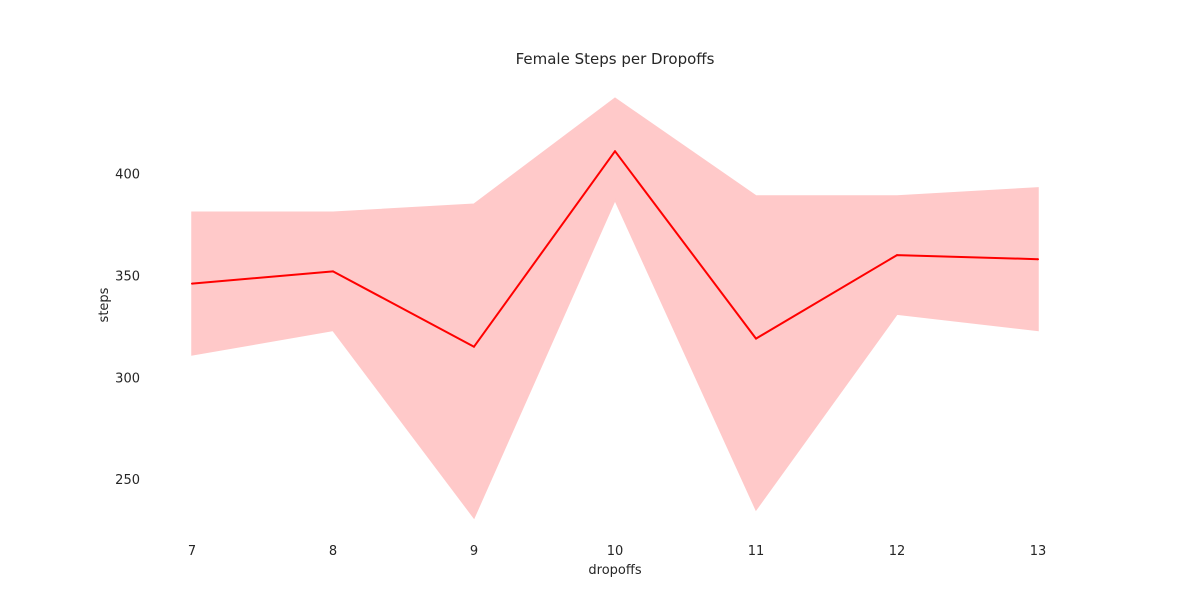  I want to click on x-tick-label: 10, so click(615, 551).